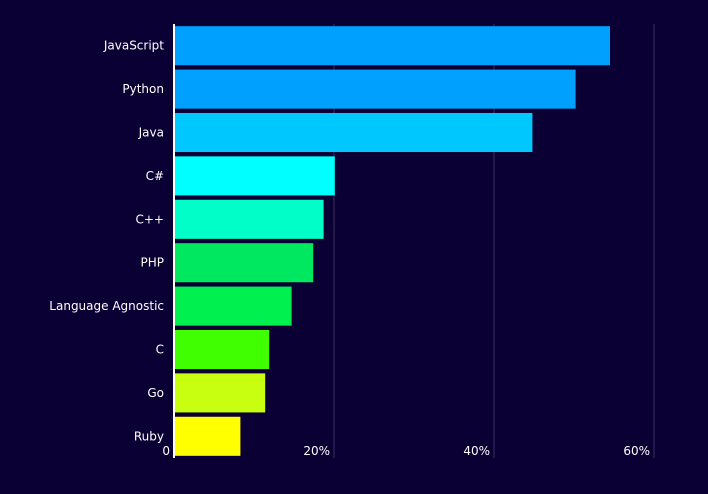 Image resolution: width=708 pixels, height=494 pixels. Describe the element at coordinates (160, 350) in the screenshot. I see `category-label: C` at that location.